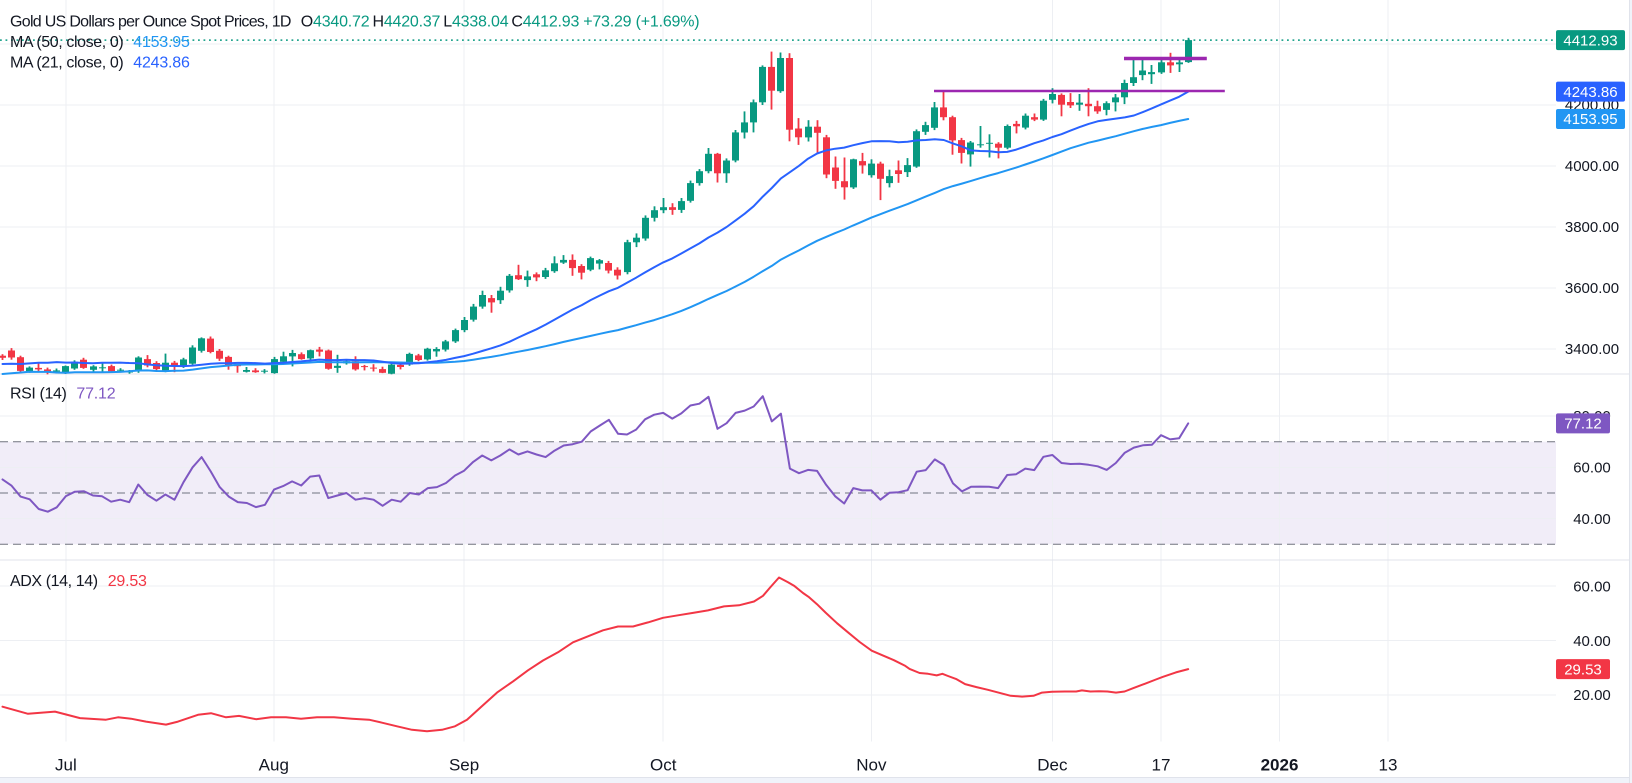 The height and width of the screenshot is (783, 1632). Describe the element at coordinates (63, 394) in the screenshot. I see `svg-text:RSI (14)77.12: RSI (14) 77.12` at that location.